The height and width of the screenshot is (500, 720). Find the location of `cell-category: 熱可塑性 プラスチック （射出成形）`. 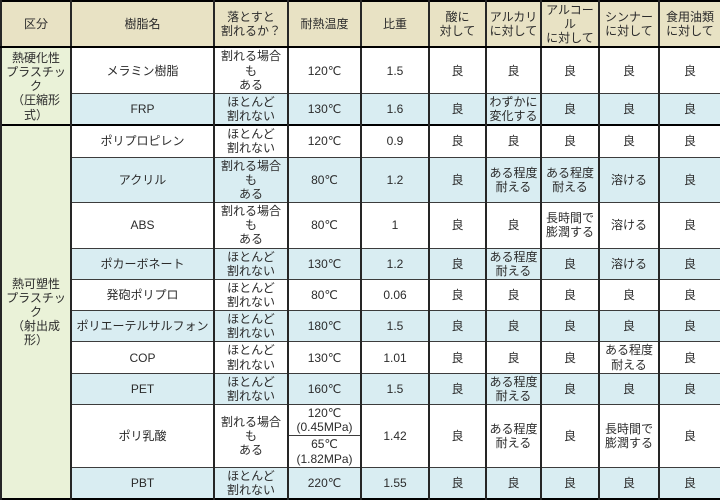

cell-category: 熱可塑性 プラスチック （射出成形） is located at coordinates (36, 312).